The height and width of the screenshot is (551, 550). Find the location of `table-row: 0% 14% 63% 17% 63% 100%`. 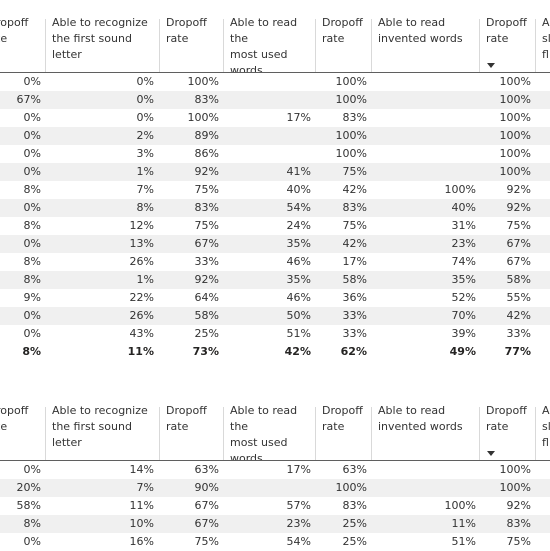

table-row: 0% 14% 63% 17% 63% 100% is located at coordinates (275, 470).